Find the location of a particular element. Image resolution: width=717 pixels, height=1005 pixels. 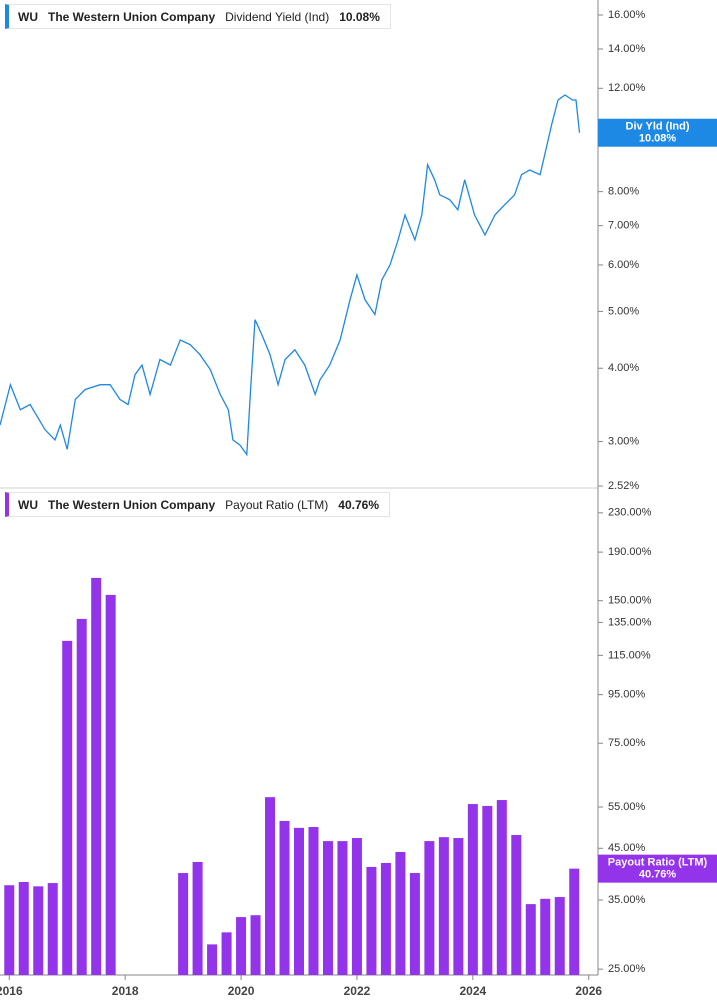

x-tick-label: 2020 is located at coordinates (241, 991).